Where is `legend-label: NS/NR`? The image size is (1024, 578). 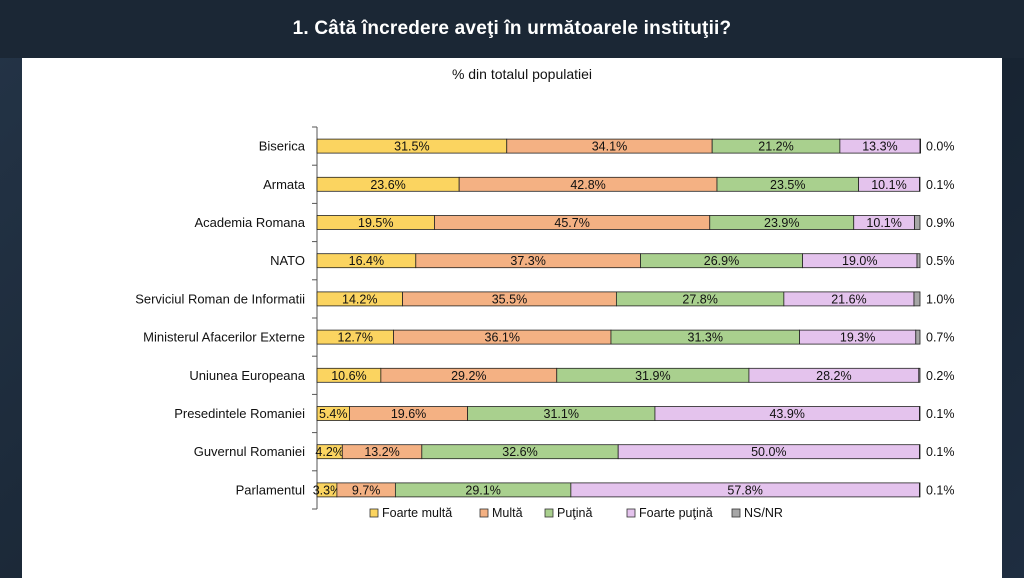 legend-label: NS/NR is located at coordinates (763, 513).